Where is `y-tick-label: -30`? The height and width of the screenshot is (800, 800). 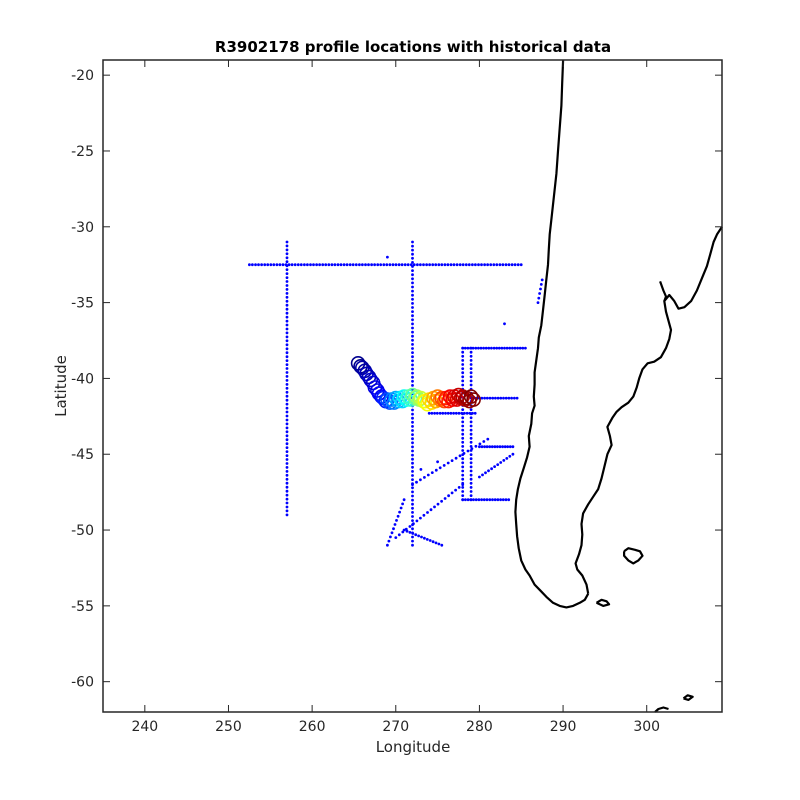
y-tick-label: -30 is located at coordinates (82, 228).